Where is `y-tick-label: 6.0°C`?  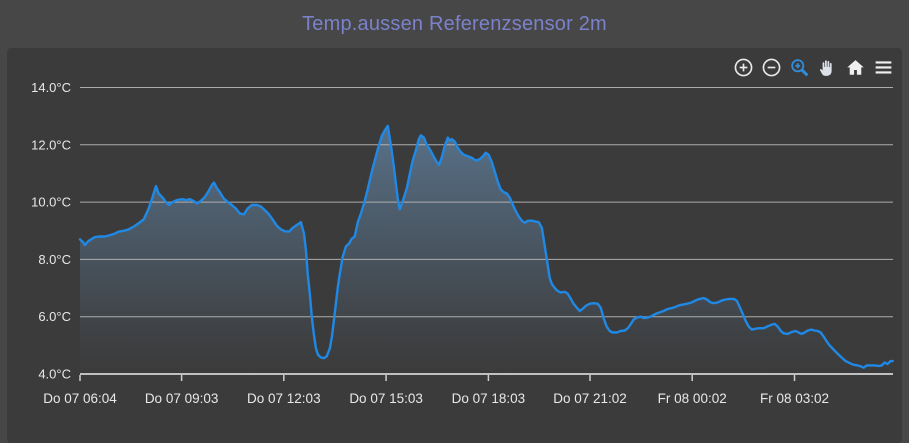 y-tick-label: 6.0°C is located at coordinates (54, 316).